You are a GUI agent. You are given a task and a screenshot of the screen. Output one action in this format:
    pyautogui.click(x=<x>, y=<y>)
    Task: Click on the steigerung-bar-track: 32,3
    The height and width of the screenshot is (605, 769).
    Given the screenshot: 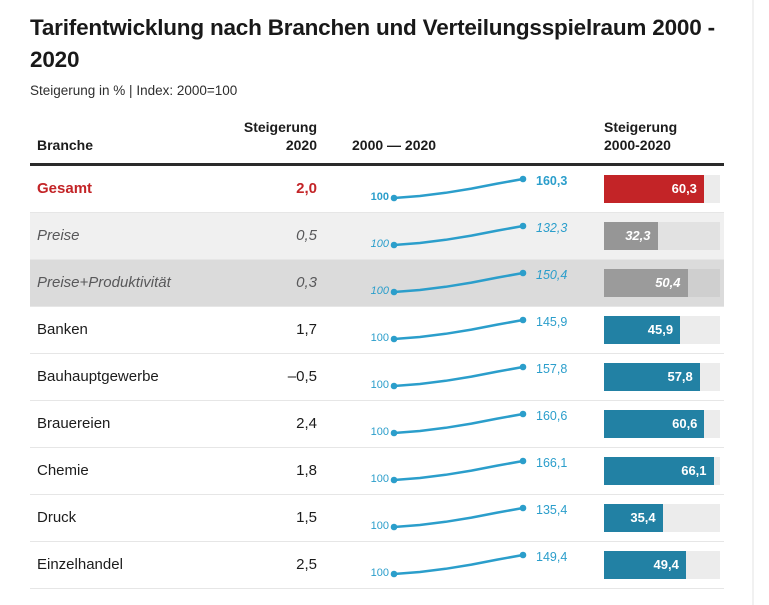 What is the action you would take?
    pyautogui.click(x=662, y=235)
    